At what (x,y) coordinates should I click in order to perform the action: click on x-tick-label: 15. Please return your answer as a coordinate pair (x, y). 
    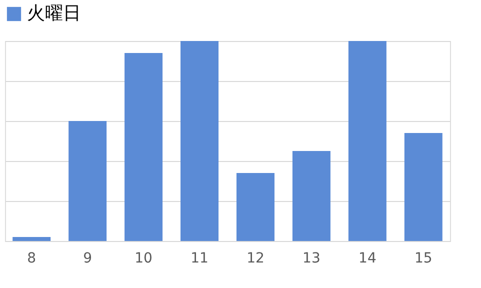
    Looking at the image, I should click on (423, 258).